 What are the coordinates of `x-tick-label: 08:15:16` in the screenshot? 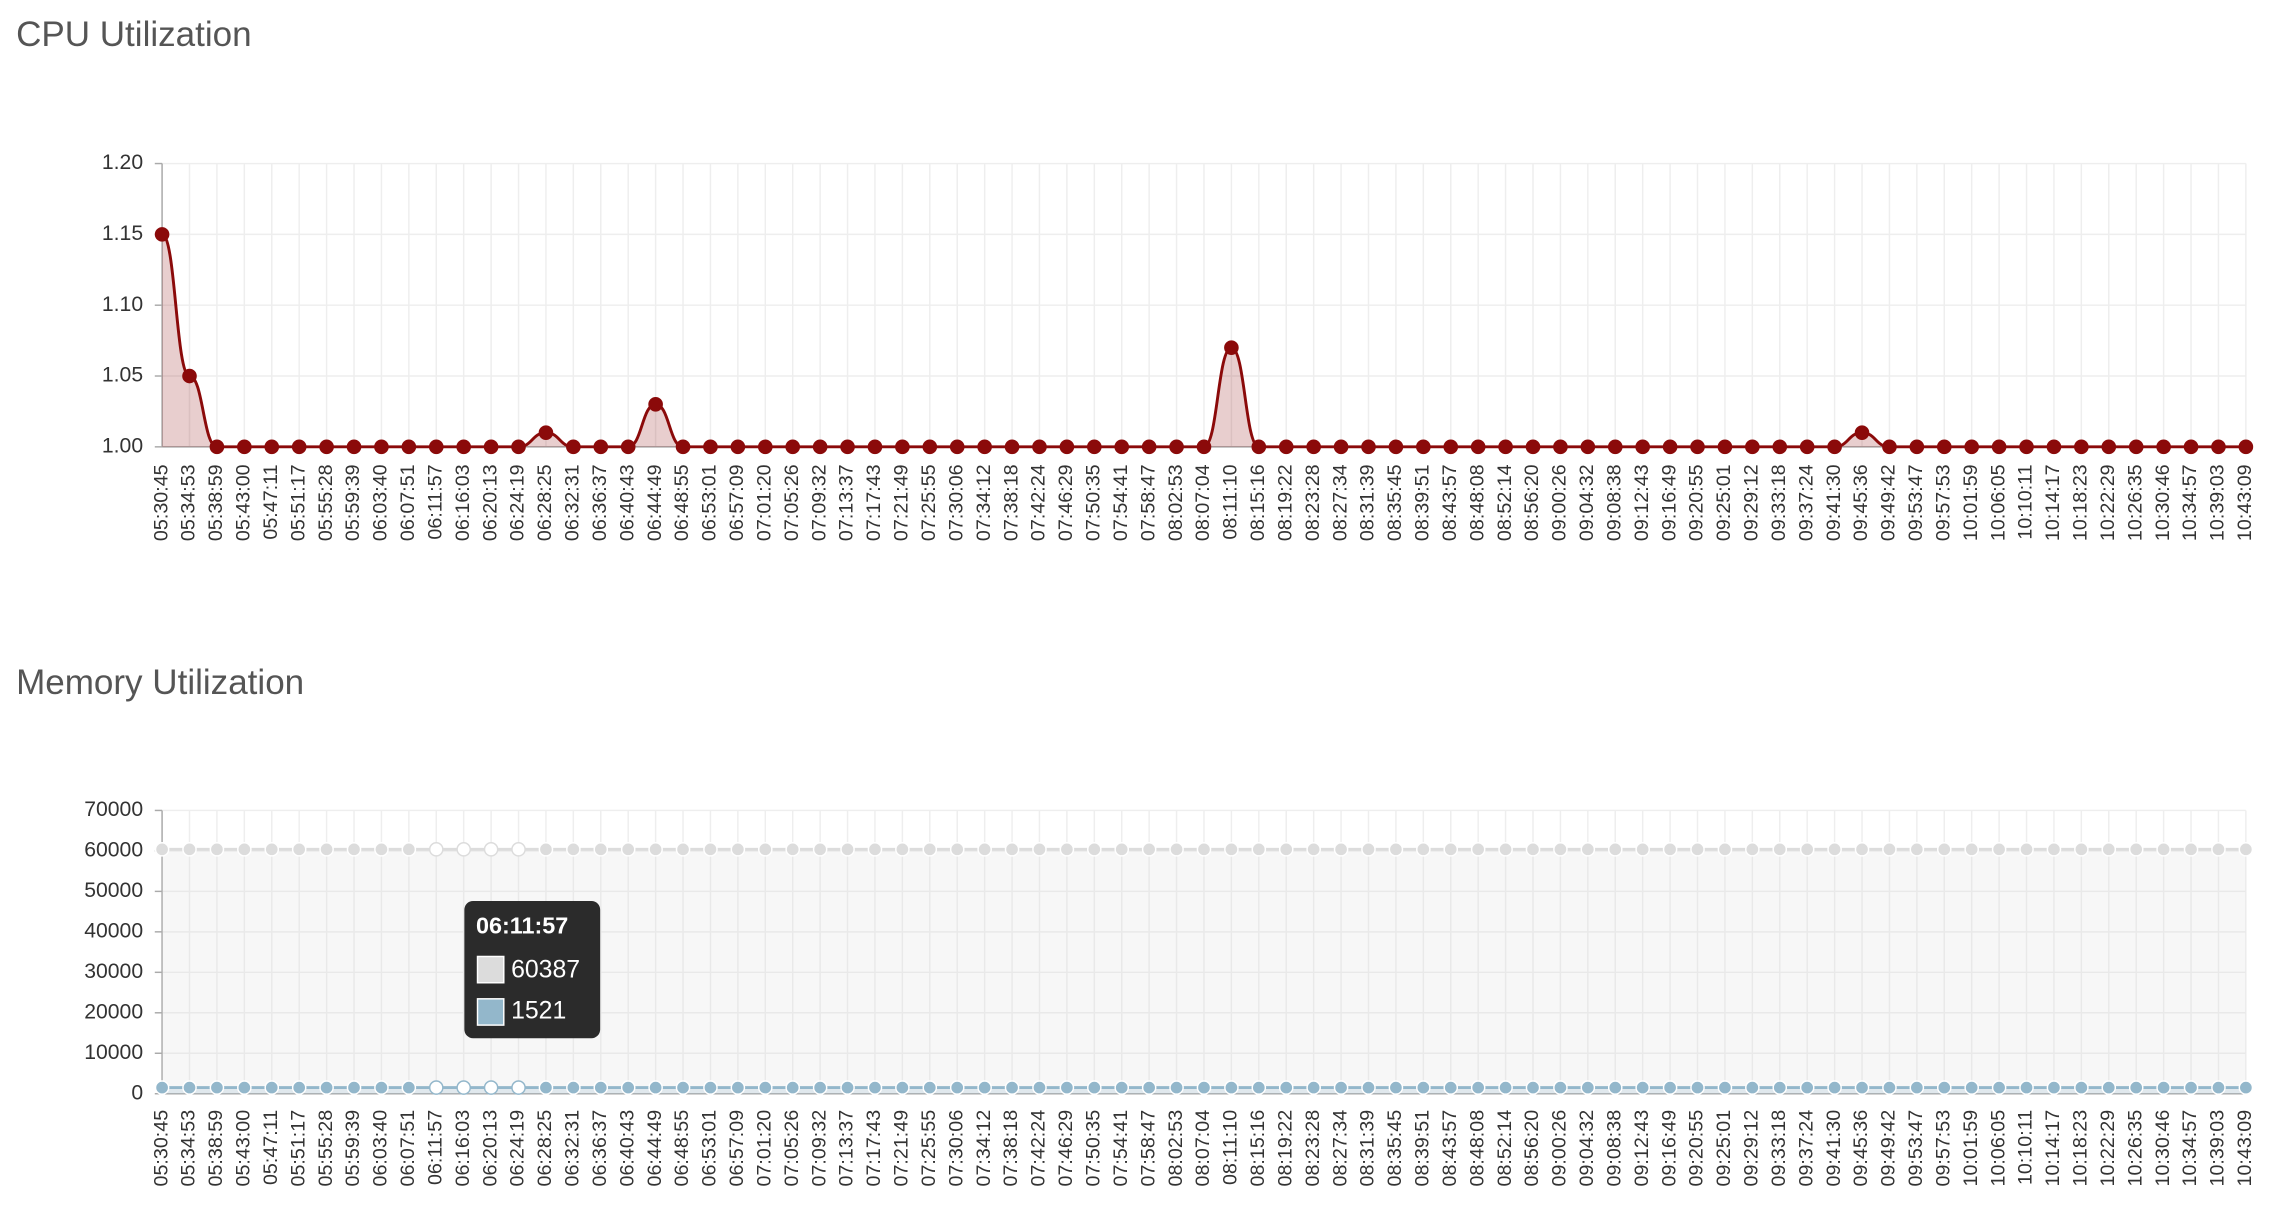 It's located at (1258, 1148).